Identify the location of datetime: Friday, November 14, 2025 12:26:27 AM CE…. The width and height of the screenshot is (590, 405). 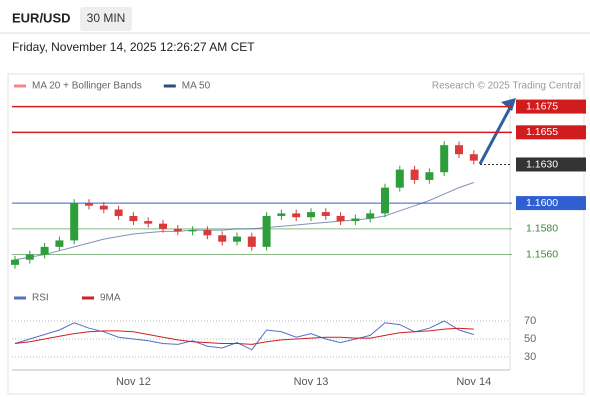
(133, 47).